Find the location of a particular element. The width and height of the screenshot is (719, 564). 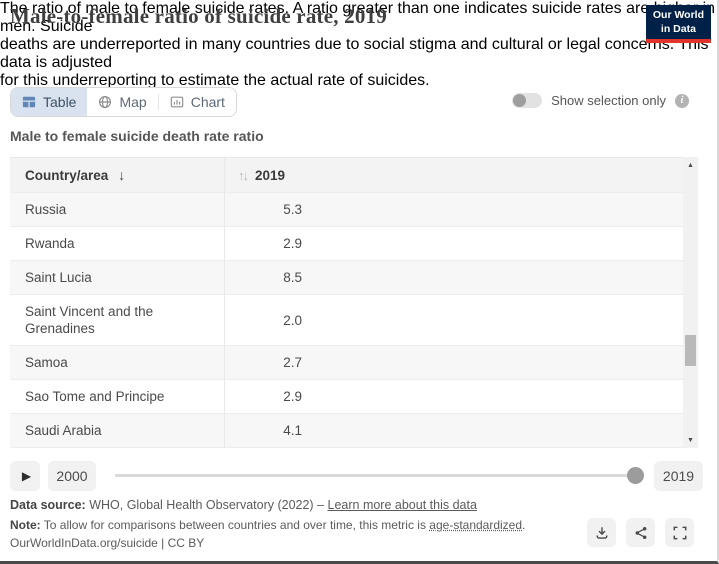

bar-chart-icon is located at coordinates (176, 102).